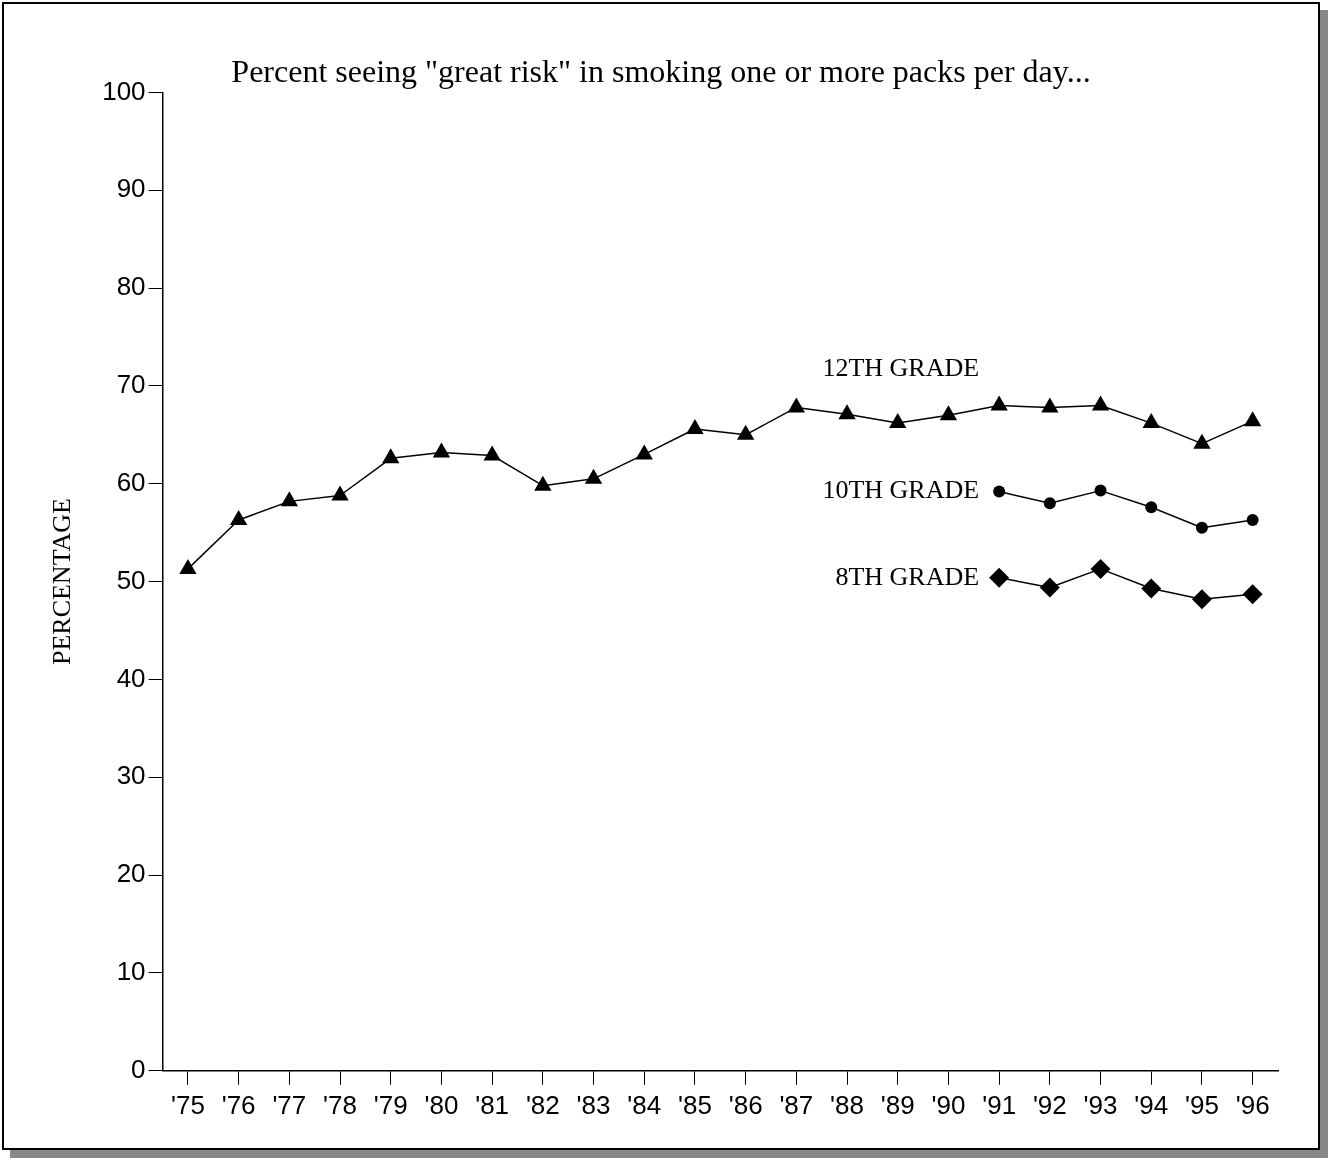 The width and height of the screenshot is (1335, 1160). What do you see at coordinates (1151, 1104) in the screenshot?
I see `x-tick-label: '94` at bounding box center [1151, 1104].